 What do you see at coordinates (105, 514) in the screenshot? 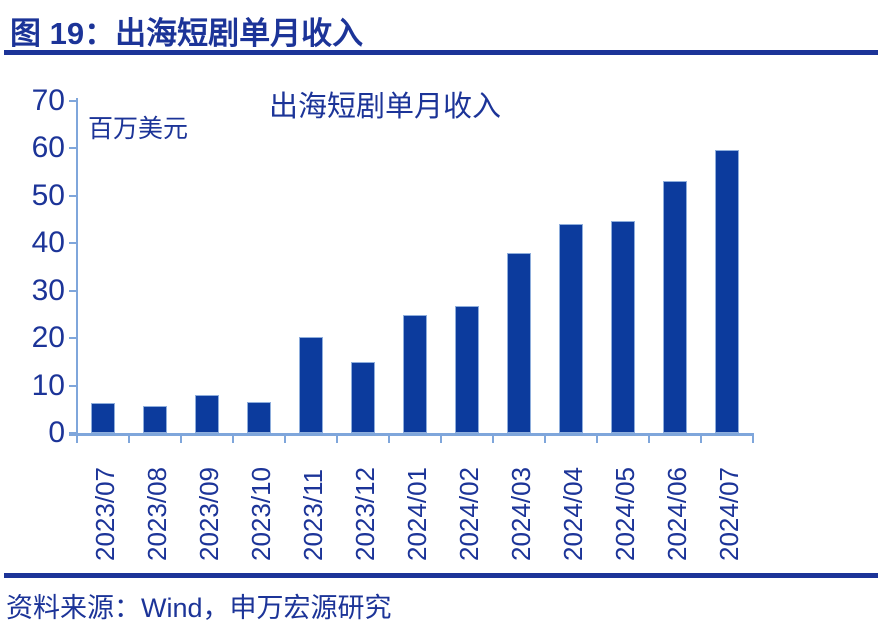
I see `x-axis-tick-label: 2023/07` at bounding box center [105, 514].